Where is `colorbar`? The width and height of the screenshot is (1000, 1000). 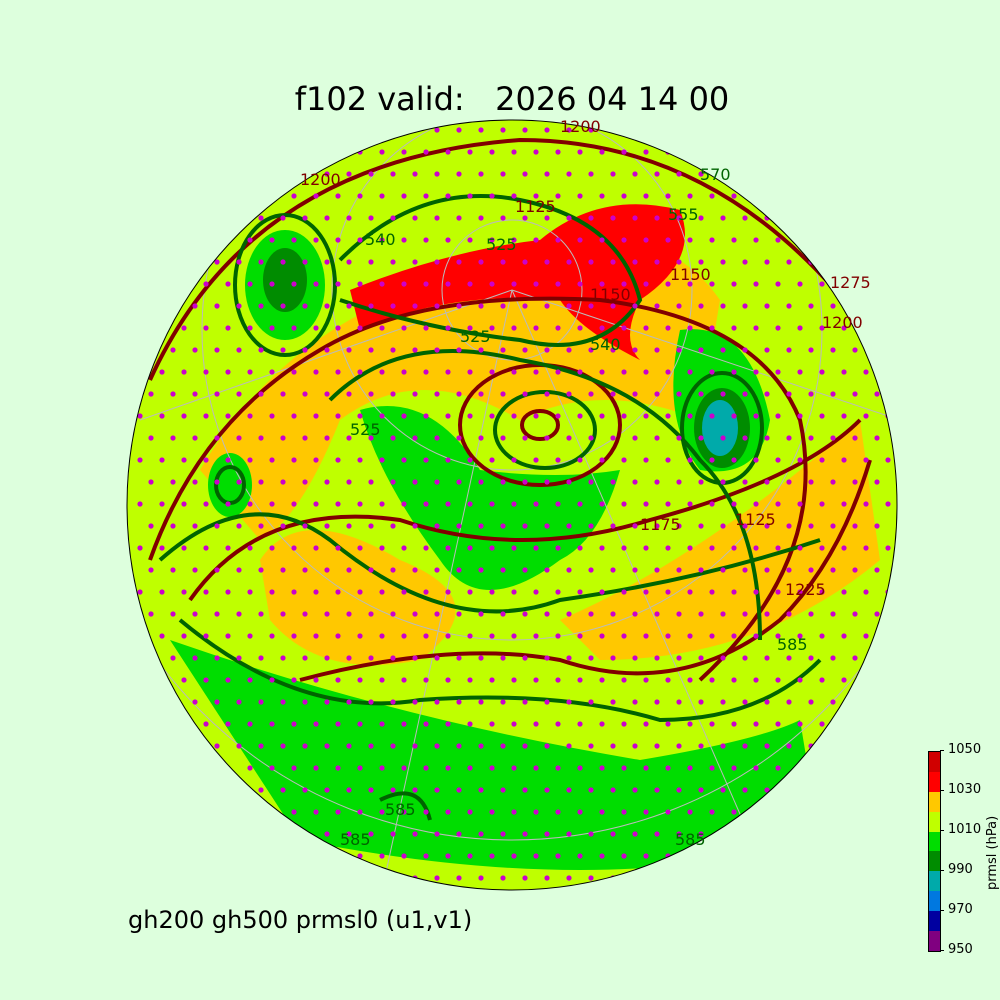 colorbar is located at coordinates (934, 851).